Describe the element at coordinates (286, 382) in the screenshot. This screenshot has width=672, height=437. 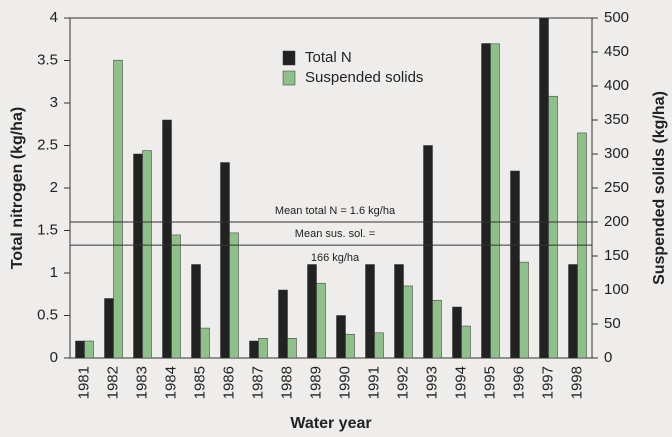
I see `x-tick-label: 1988` at that location.